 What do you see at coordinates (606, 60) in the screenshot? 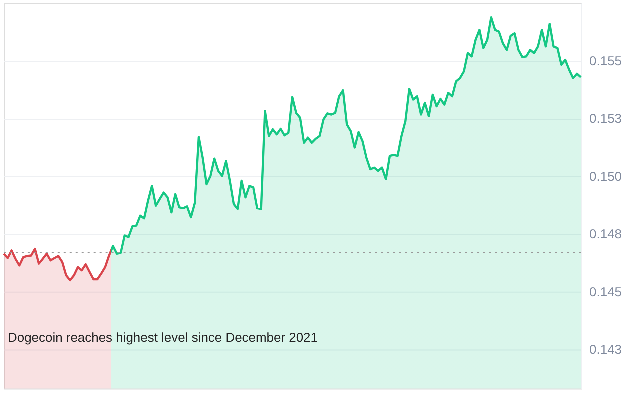
I see `y-tick-label: 0.155` at bounding box center [606, 60].